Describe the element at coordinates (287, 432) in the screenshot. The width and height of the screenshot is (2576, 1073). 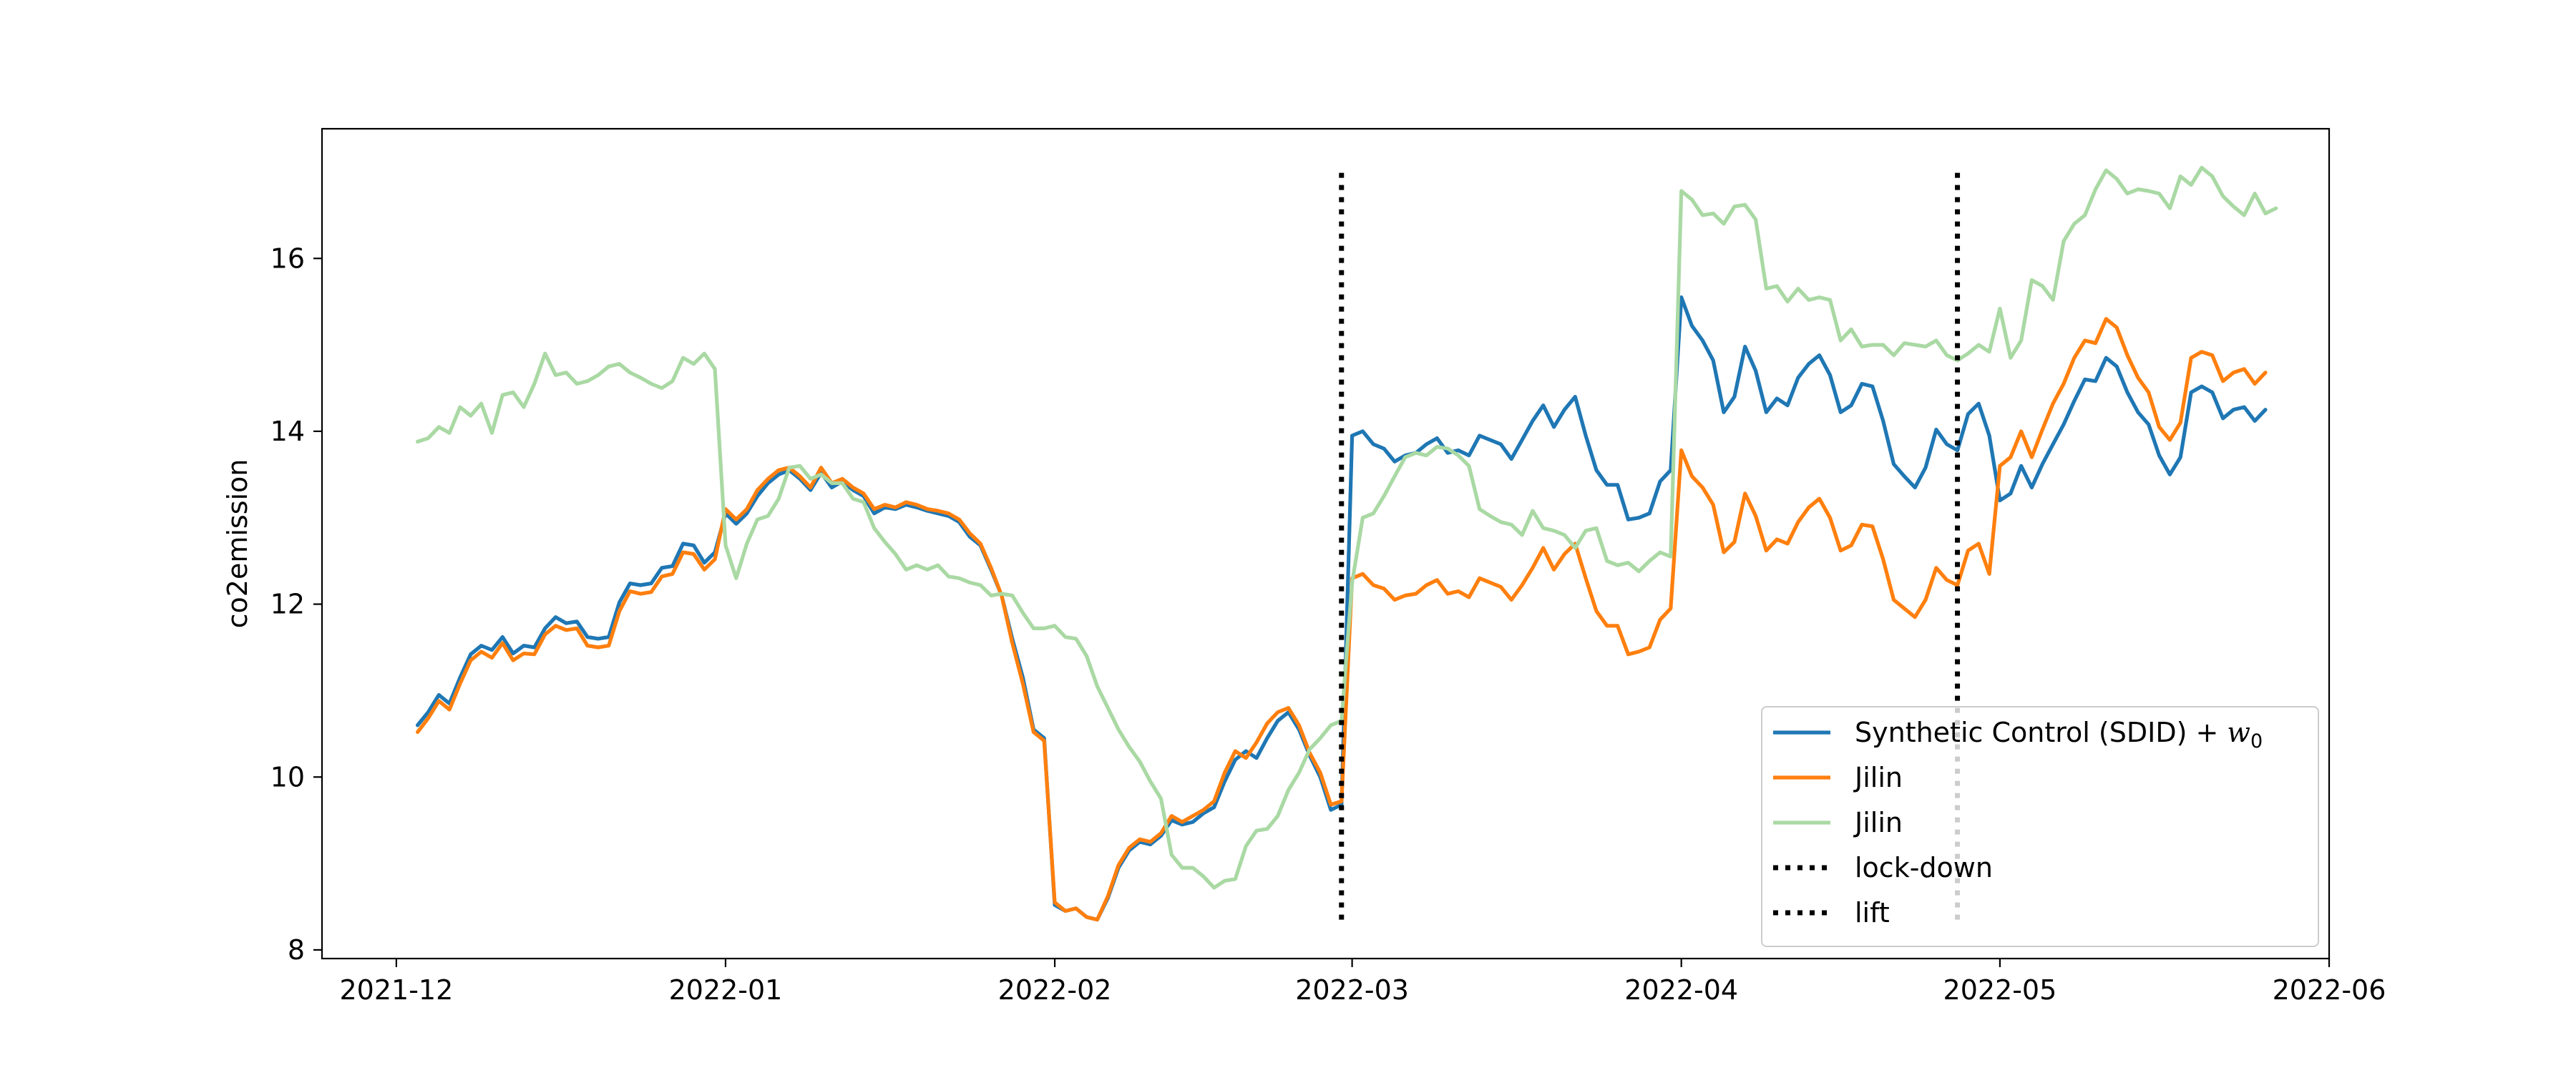
I see `y-tick-label: 14` at that location.